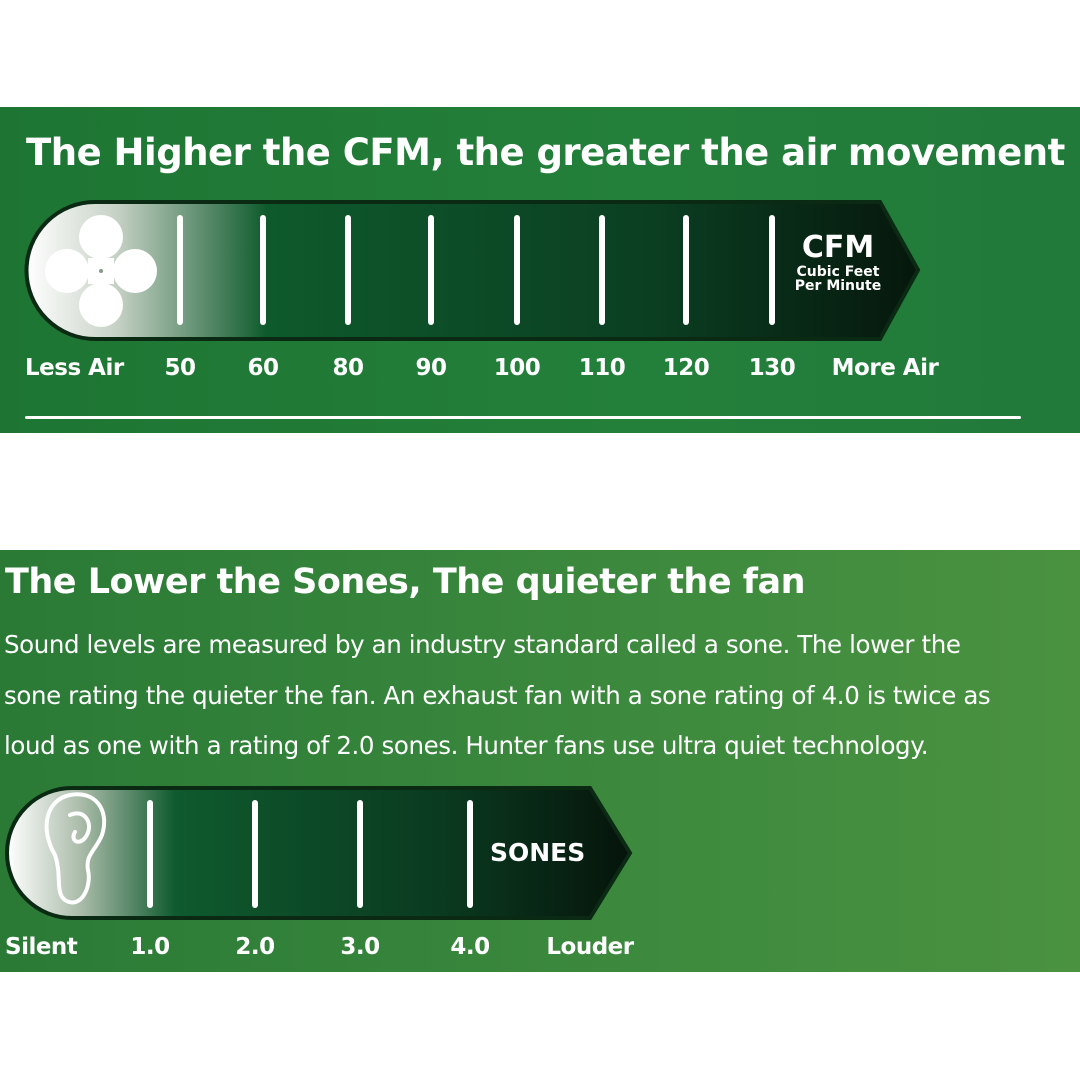  I want to click on cfm-tick-label: 90, so click(431, 368).